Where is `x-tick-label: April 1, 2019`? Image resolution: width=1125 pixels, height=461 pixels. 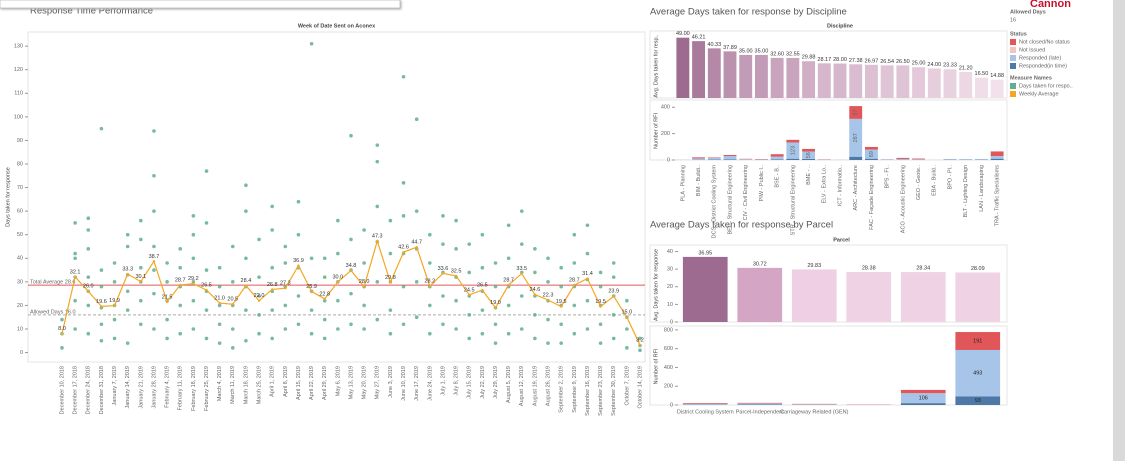 x-tick-label: April 1, 2019 is located at coordinates (273, 381).